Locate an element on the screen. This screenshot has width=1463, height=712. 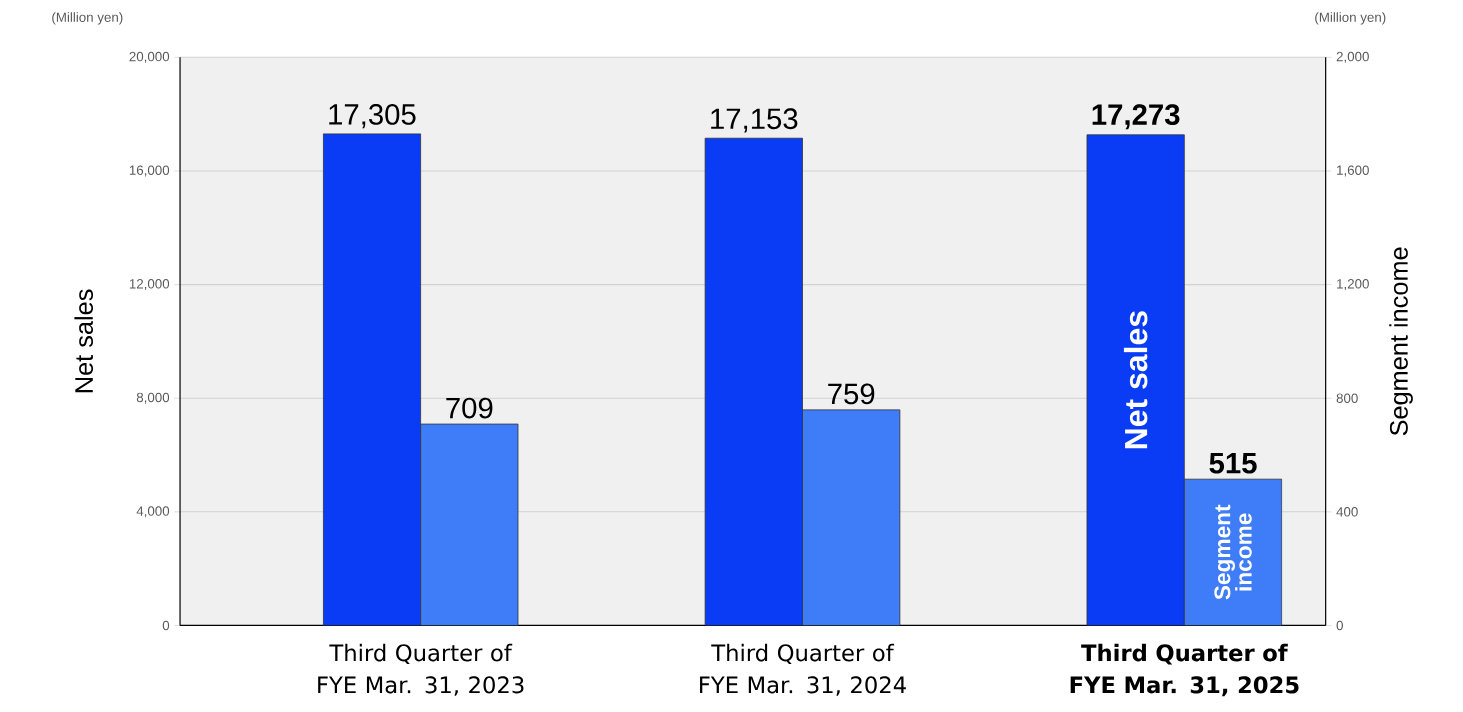
y-tick-label: 16,000 is located at coordinates (149, 171).